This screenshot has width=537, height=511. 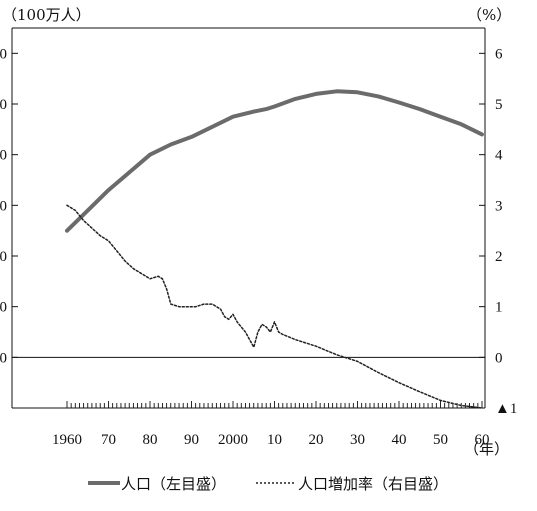 What do you see at coordinates (373, 484) in the screenshot?
I see `legend-label-growth-rate: 人口増加率（右目盛）` at bounding box center [373, 484].